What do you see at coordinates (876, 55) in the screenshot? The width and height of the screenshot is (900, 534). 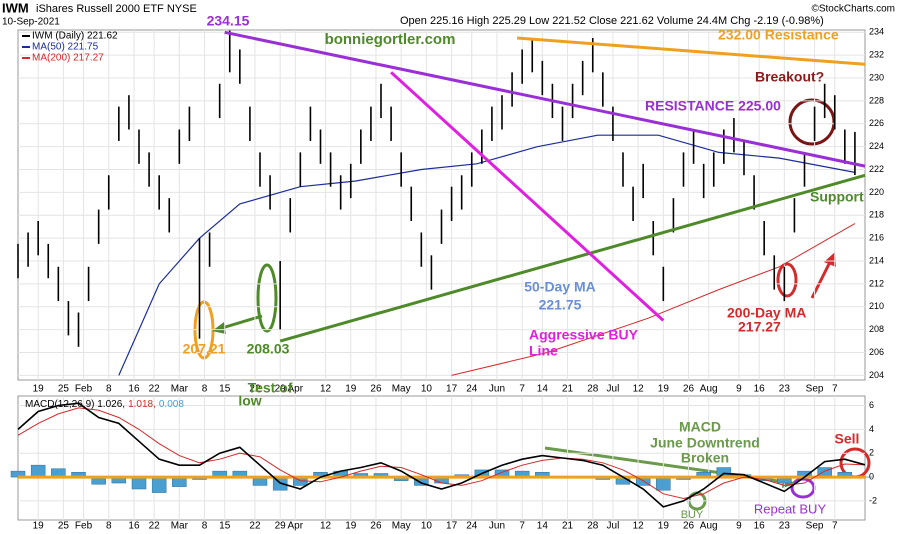 I see `y-tick-label: 232` at bounding box center [876, 55].